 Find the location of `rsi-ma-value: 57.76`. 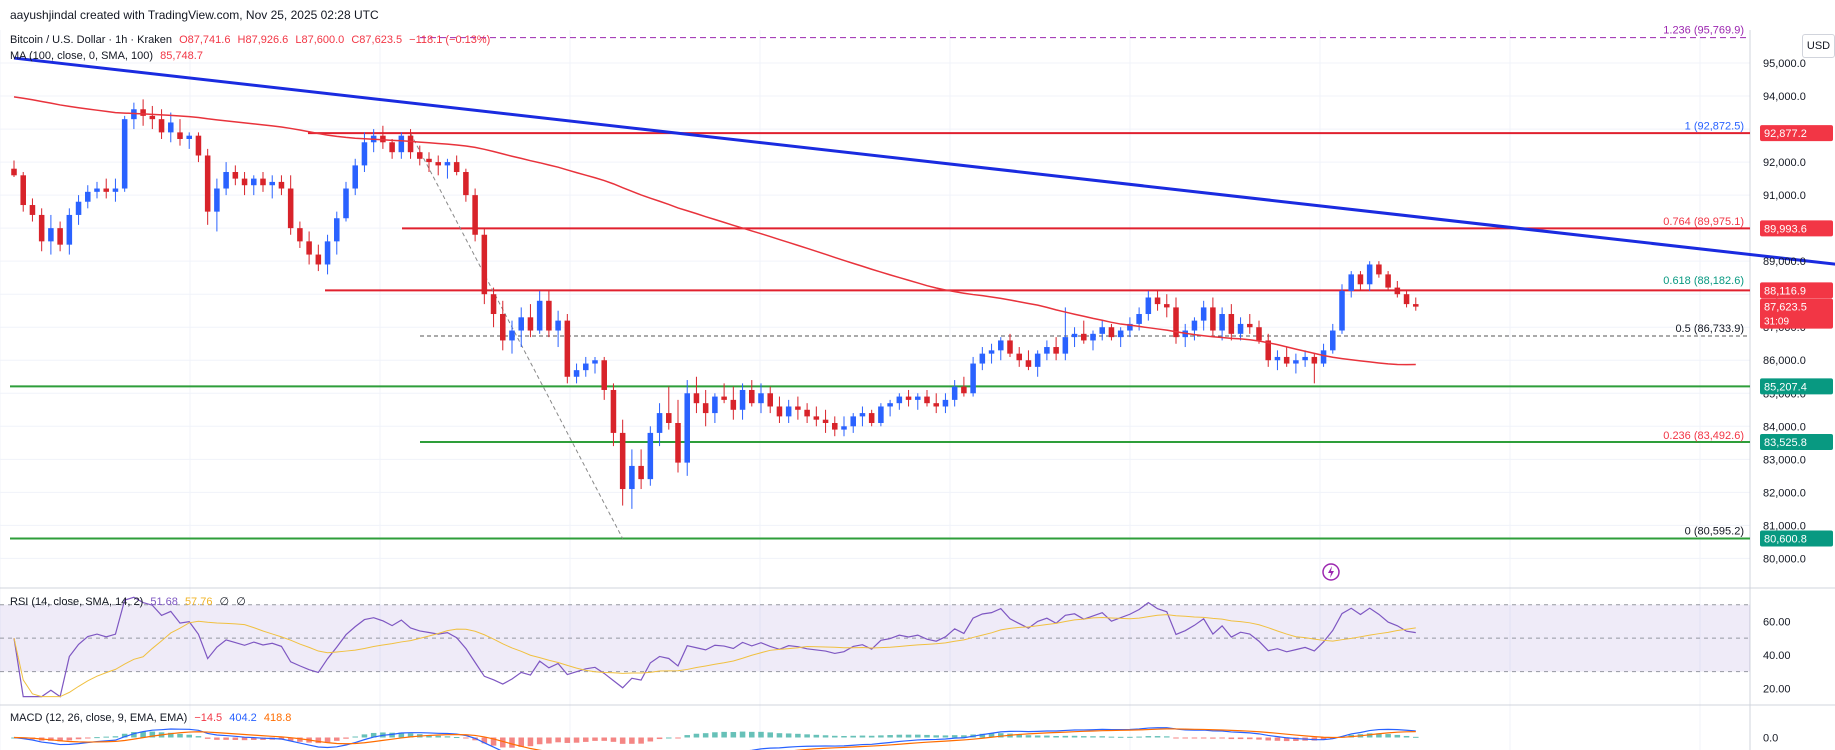

rsi-ma-value: 57.76 is located at coordinates (198, 602).